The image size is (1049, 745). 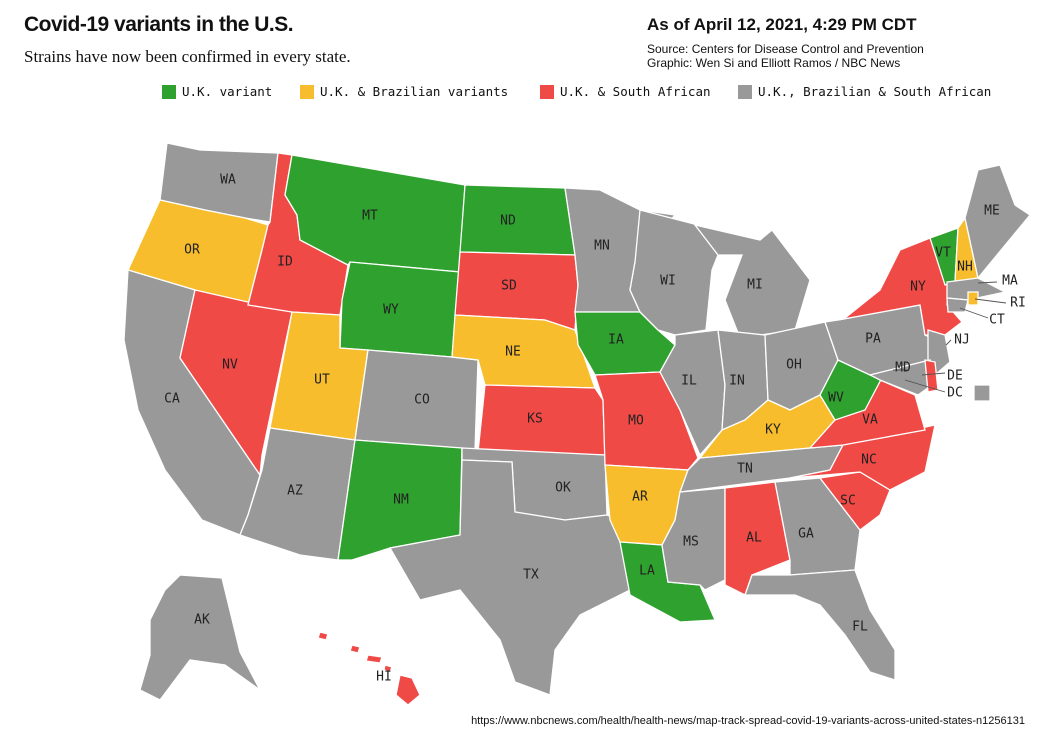 What do you see at coordinates (509, 577) in the screenshot?
I see `state-tx` at bounding box center [509, 577].